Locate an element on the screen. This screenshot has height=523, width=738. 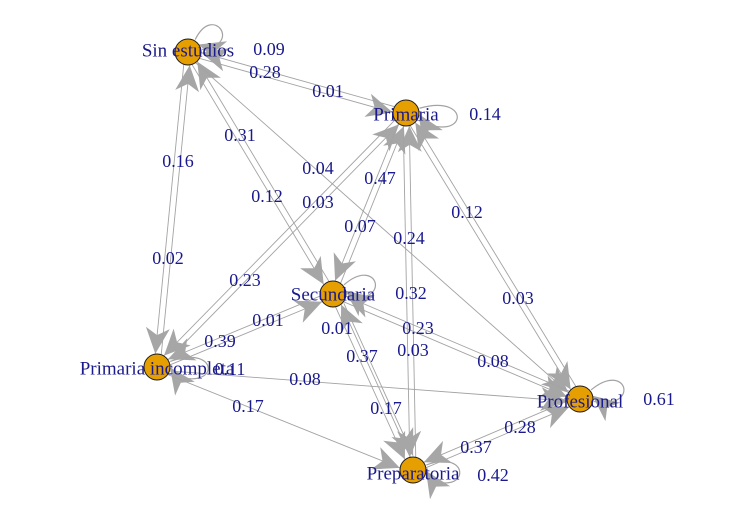
node-sin: Sin estudios is located at coordinates (188, 52).